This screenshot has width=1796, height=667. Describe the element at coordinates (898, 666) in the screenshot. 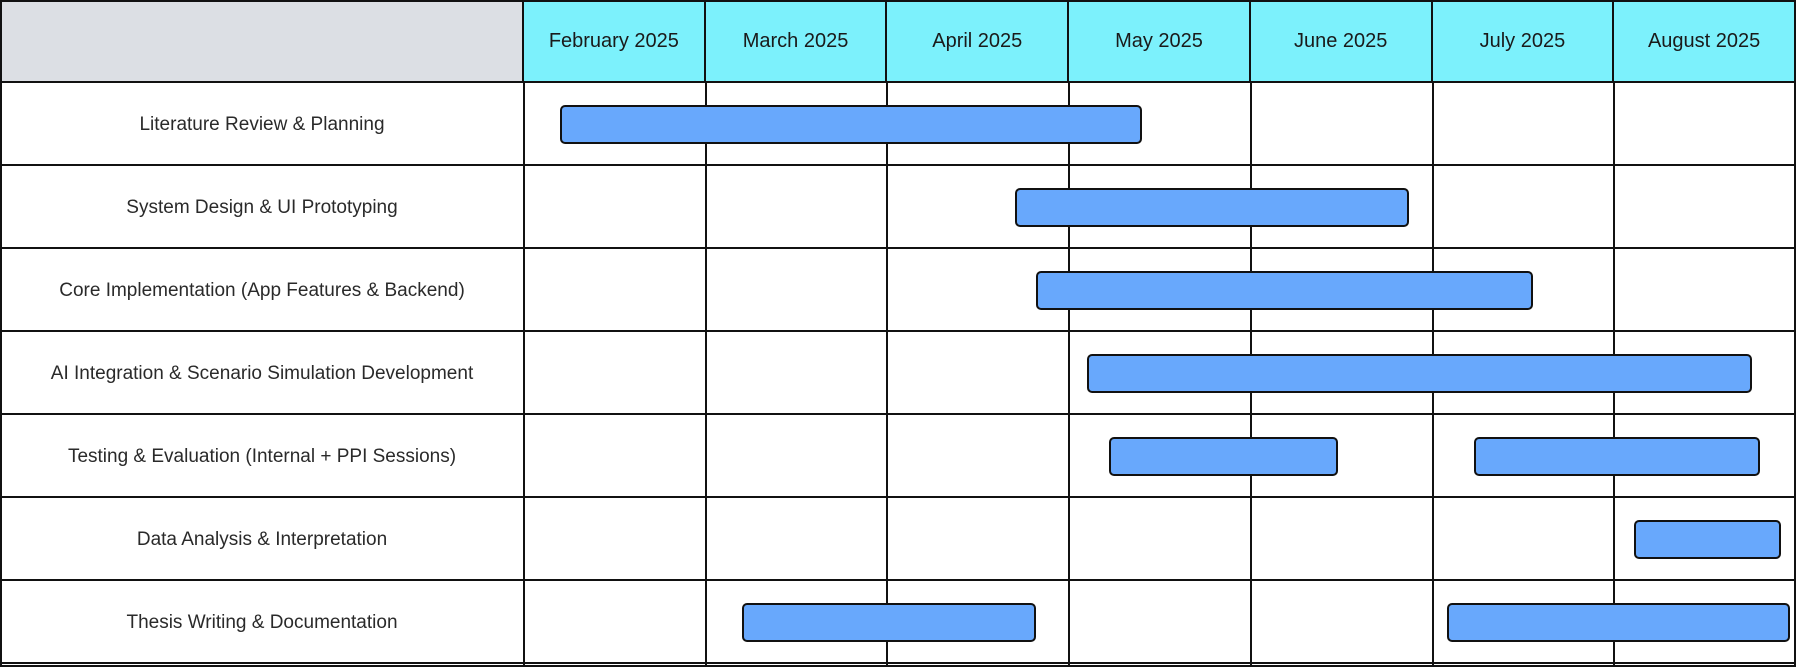

I see `outer-border-bottom` at that location.